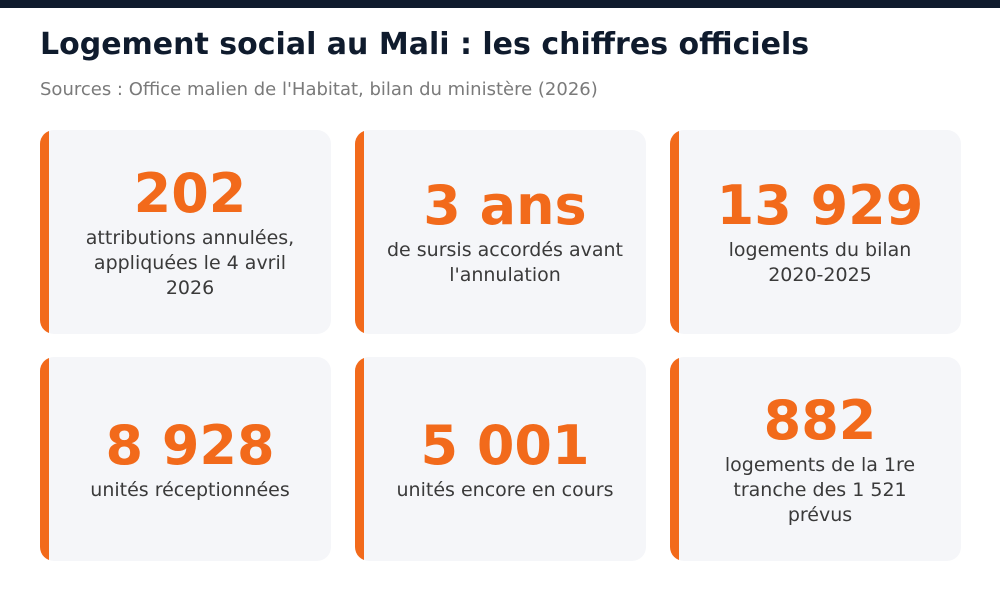  I want to click on stat-label: logements du bilan 2020-2025, so click(820, 262).